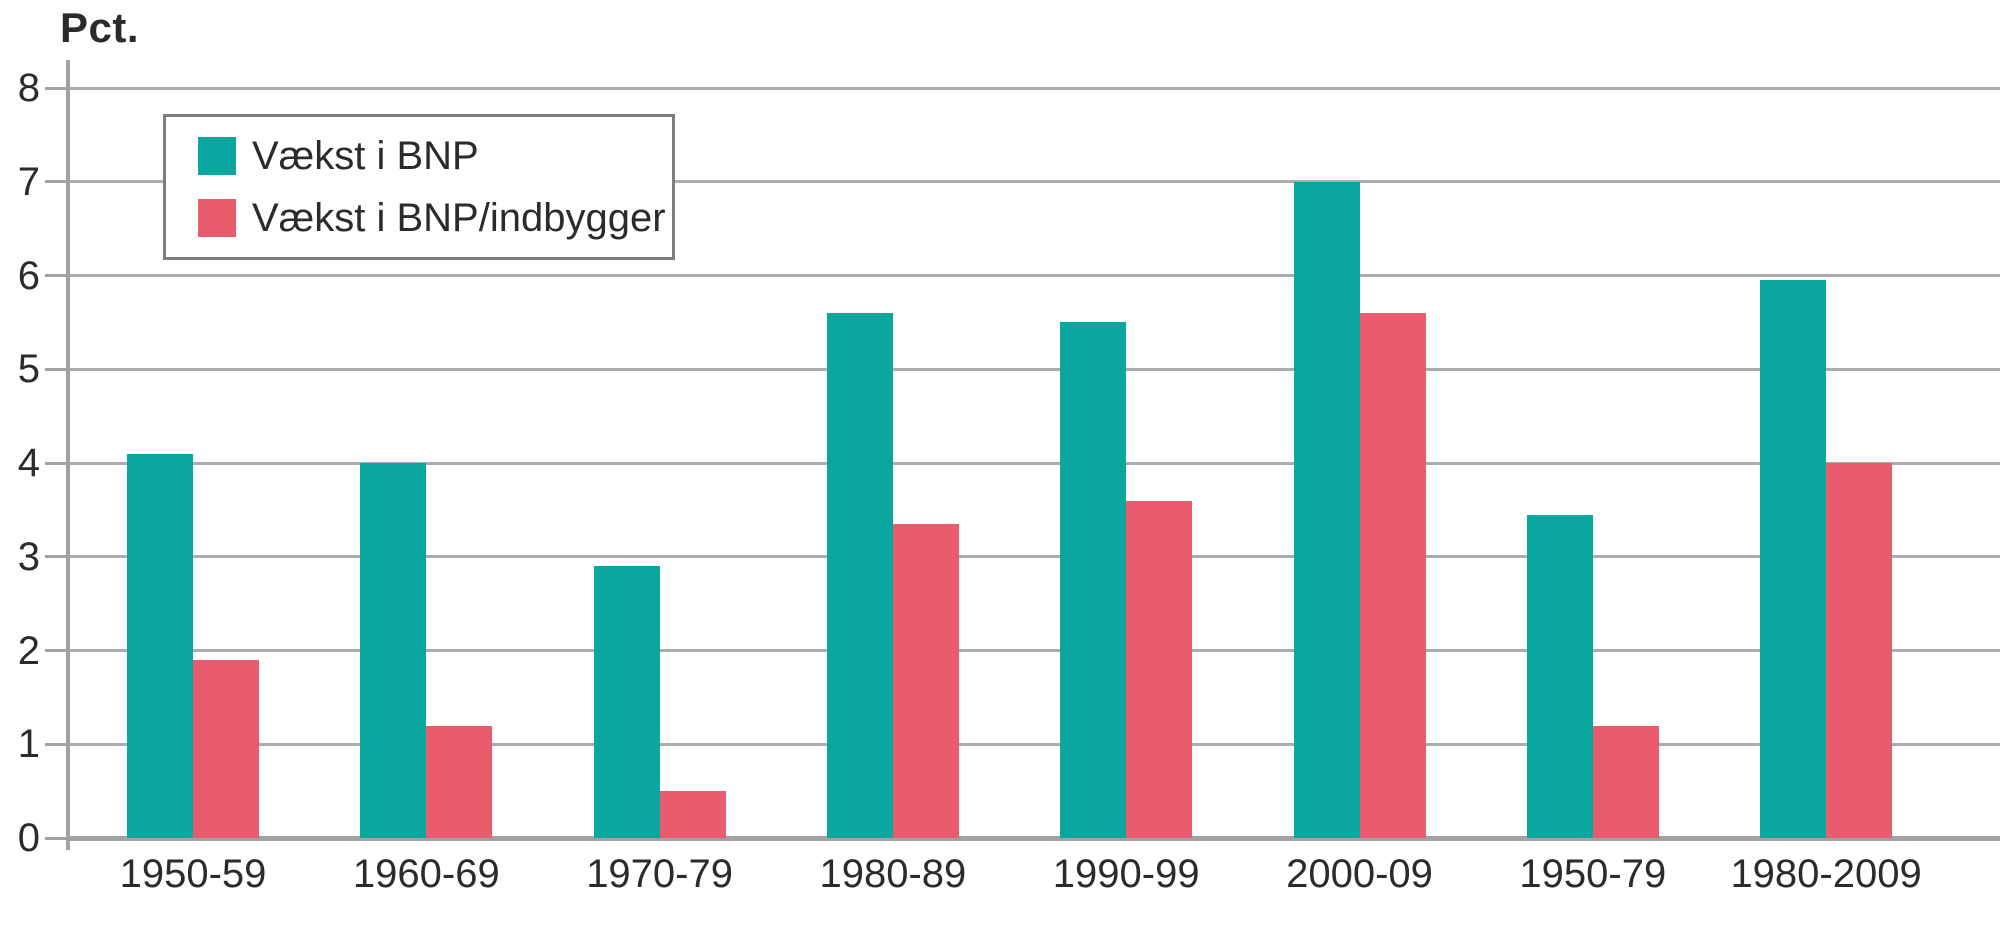 Image resolution: width=2000 pixels, height=942 pixels. I want to click on y-tick-label-4: 4, so click(28, 463).